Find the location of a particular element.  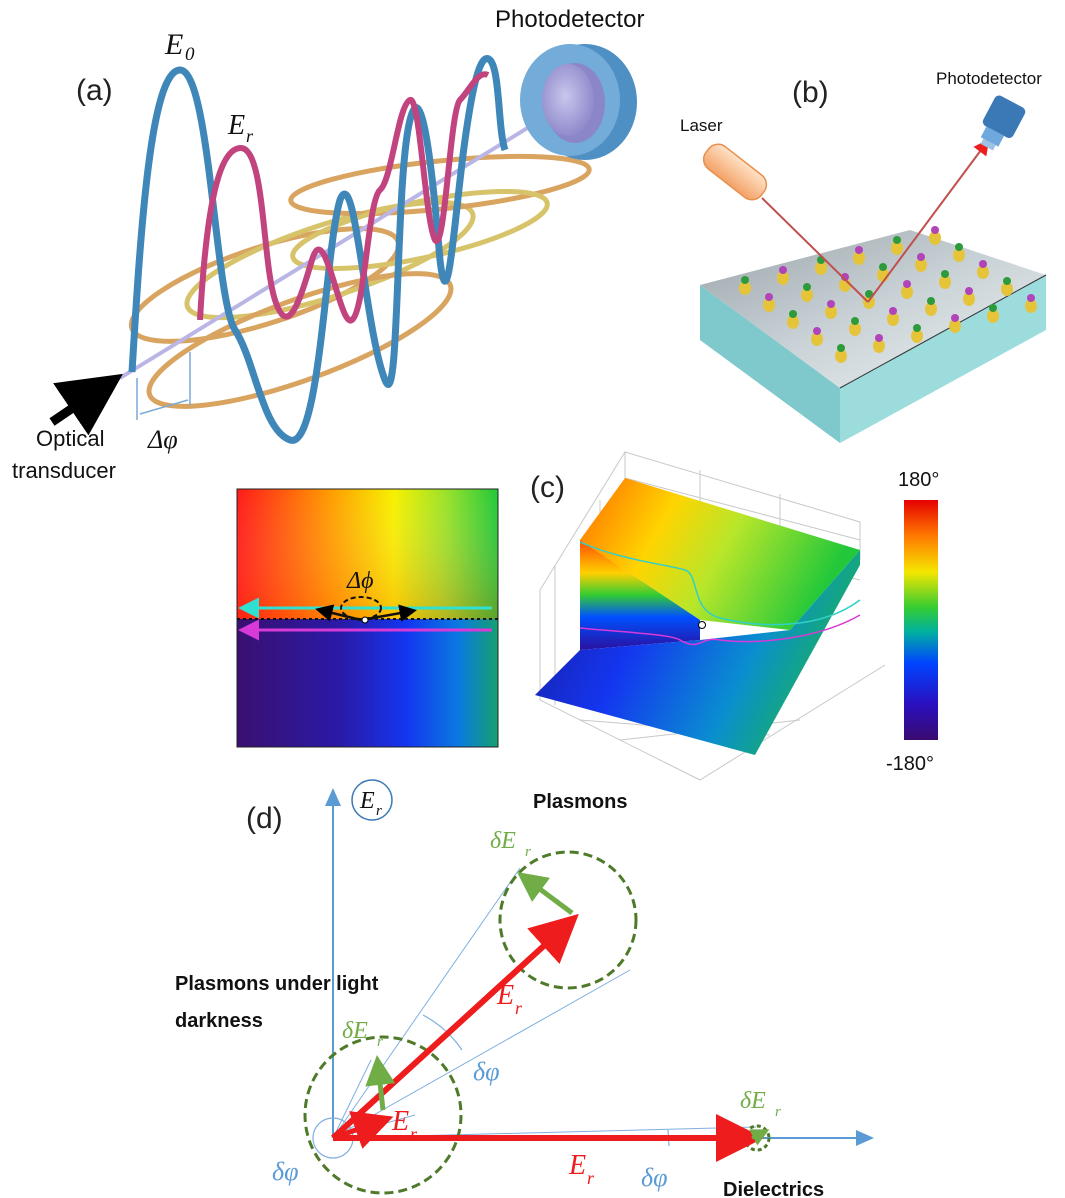

delta-phi-c-label: Δϕ is located at coordinates (360, 581).